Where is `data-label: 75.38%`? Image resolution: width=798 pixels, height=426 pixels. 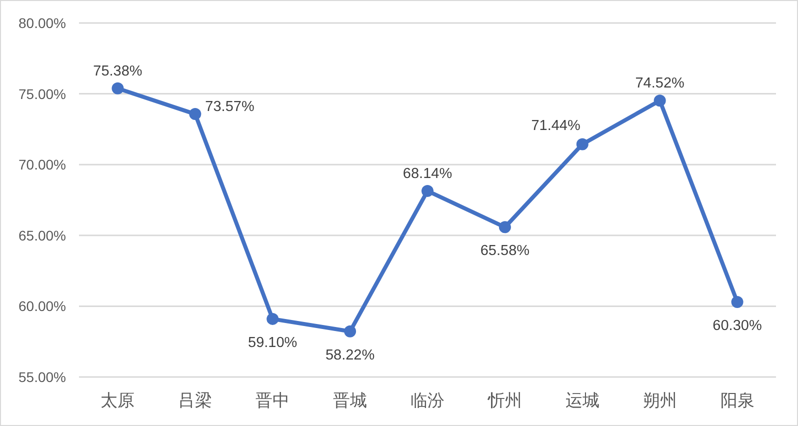
data-label: 75.38% is located at coordinates (117, 71).